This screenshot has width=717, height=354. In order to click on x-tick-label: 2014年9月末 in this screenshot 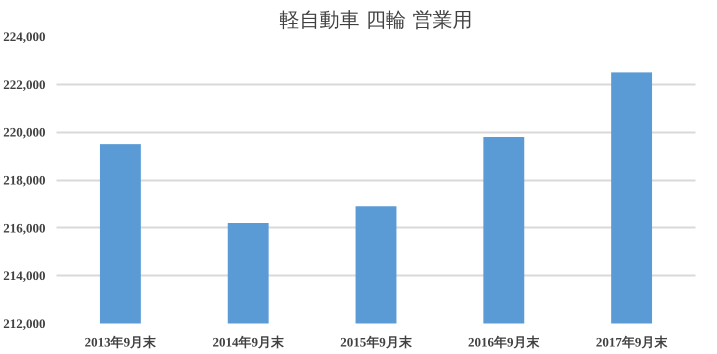, I will do `click(248, 342)`.